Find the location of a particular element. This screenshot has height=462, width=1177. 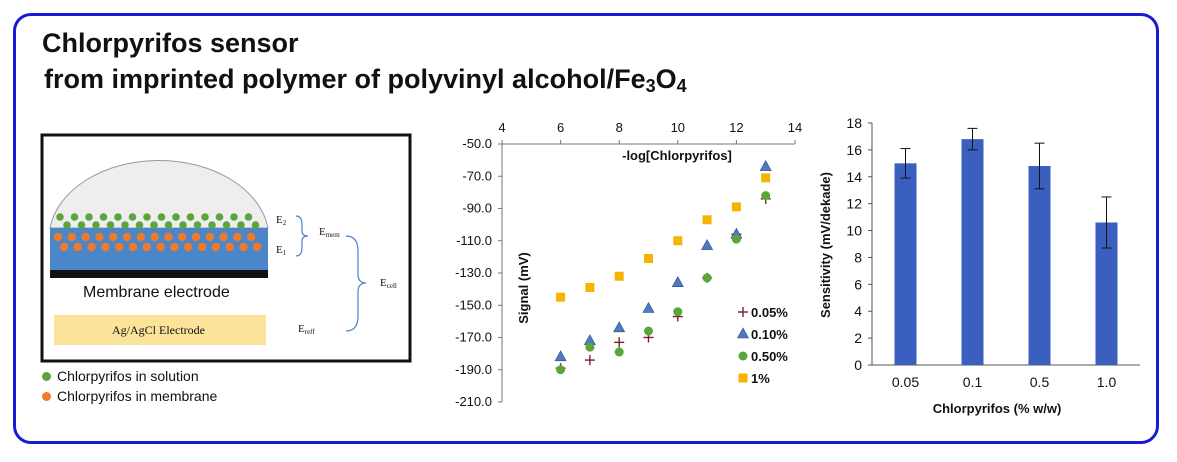

legend-membrane: Chlorpyrifos in membrane is located at coordinates (129, 396).